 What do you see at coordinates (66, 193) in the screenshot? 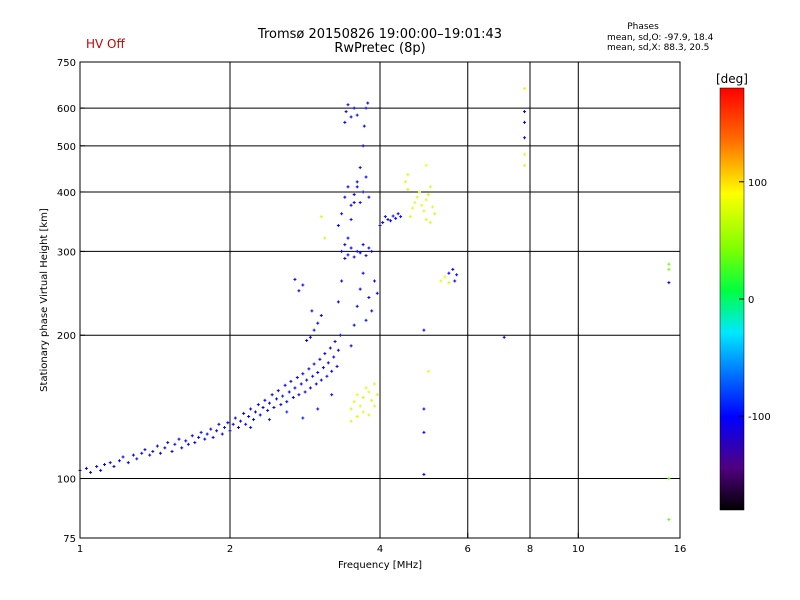
I see `y-tick-label: 400` at bounding box center [66, 193].